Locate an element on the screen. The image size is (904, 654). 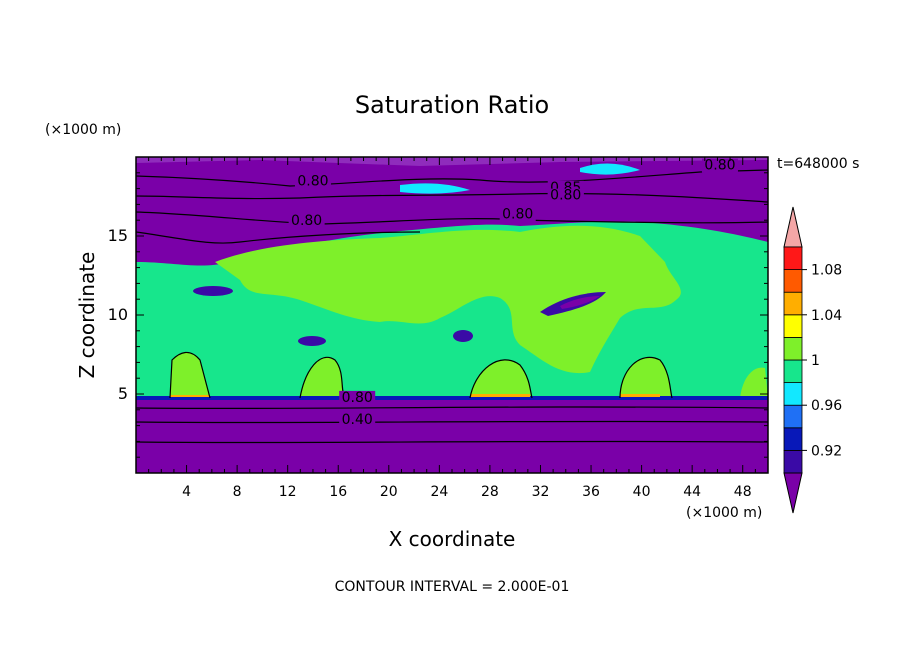
colorbar-label: 0.92 is located at coordinates (826, 451).